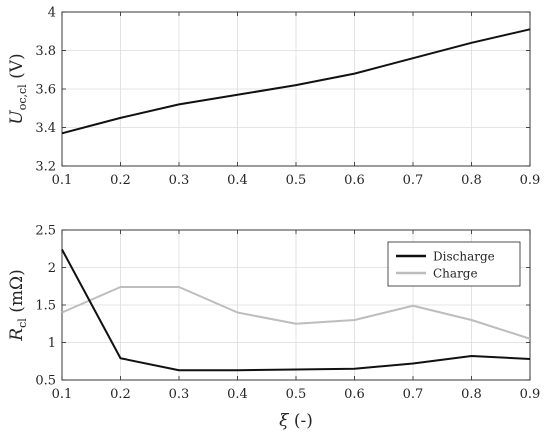 The width and height of the screenshot is (550, 439). I want to click on y-axis-label: Uoc,cl (V), so click(18, 88).